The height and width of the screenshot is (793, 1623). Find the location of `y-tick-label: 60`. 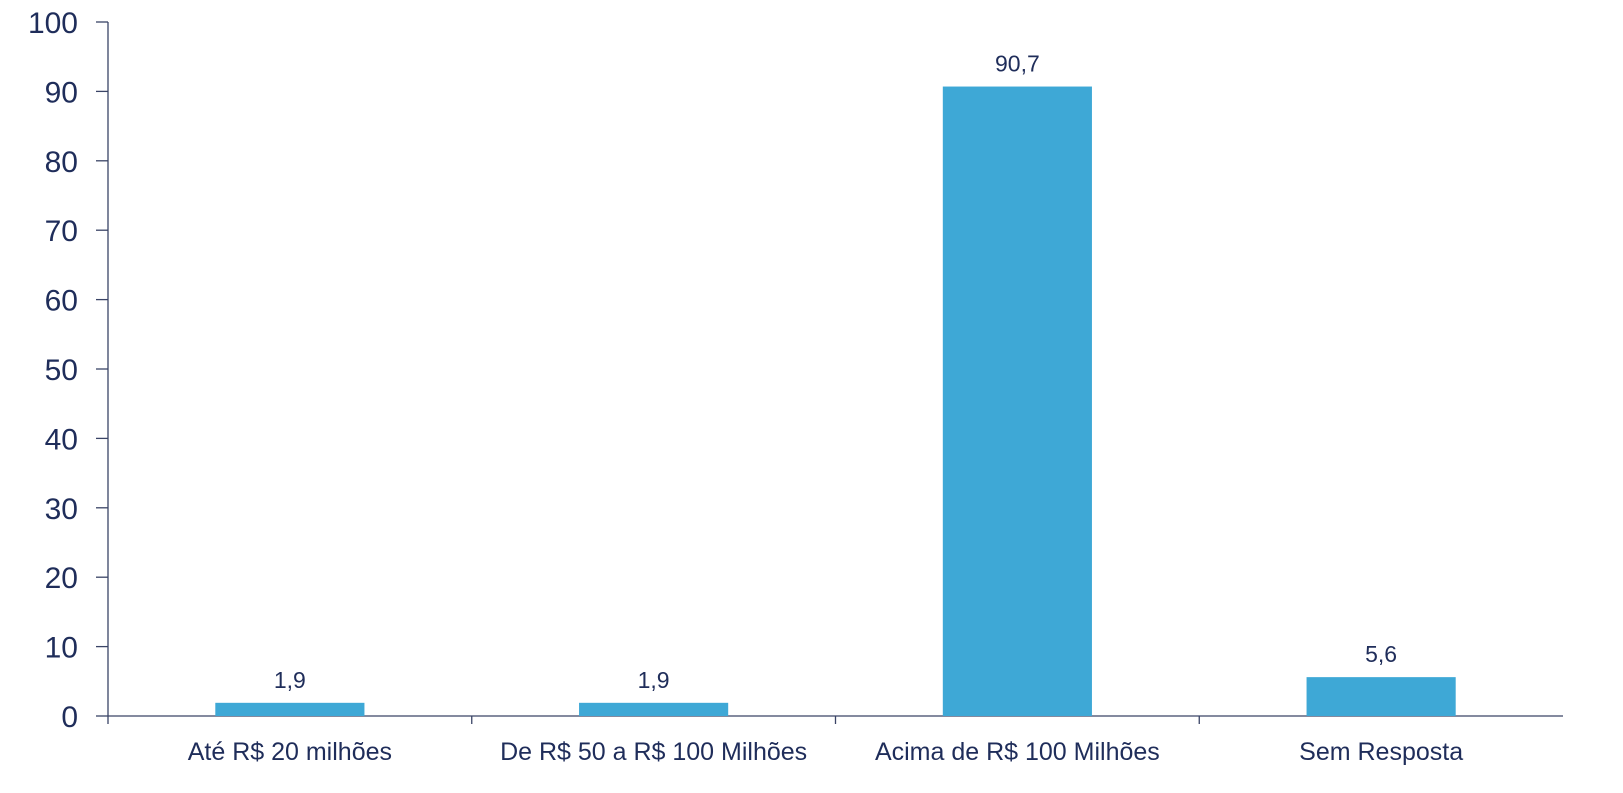

y-tick-label: 60 is located at coordinates (61, 301).